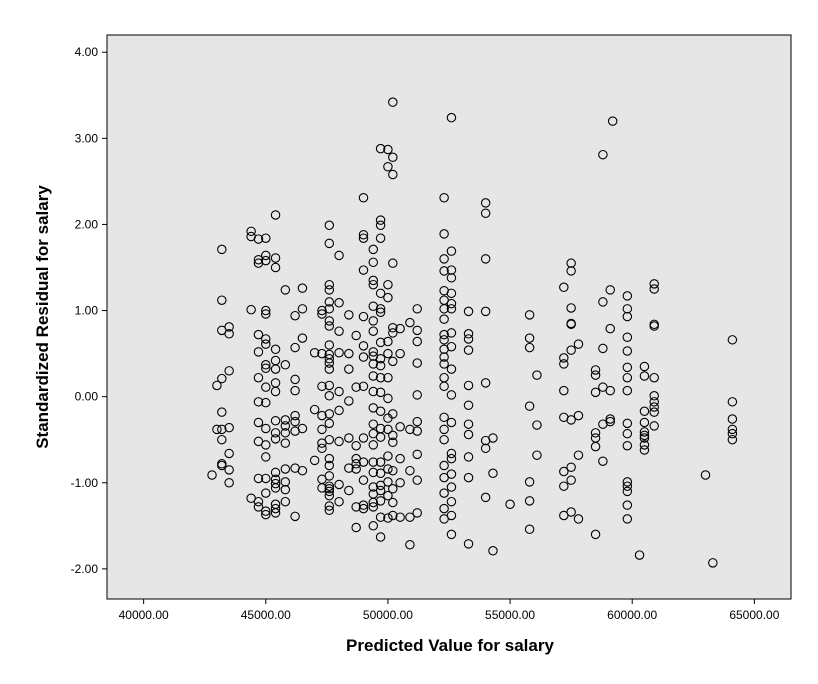 Image resolution: width=818 pixels, height=684 pixels. Describe the element at coordinates (87, 397) in the screenshot. I see `y-tick-label: 0.00` at that location.